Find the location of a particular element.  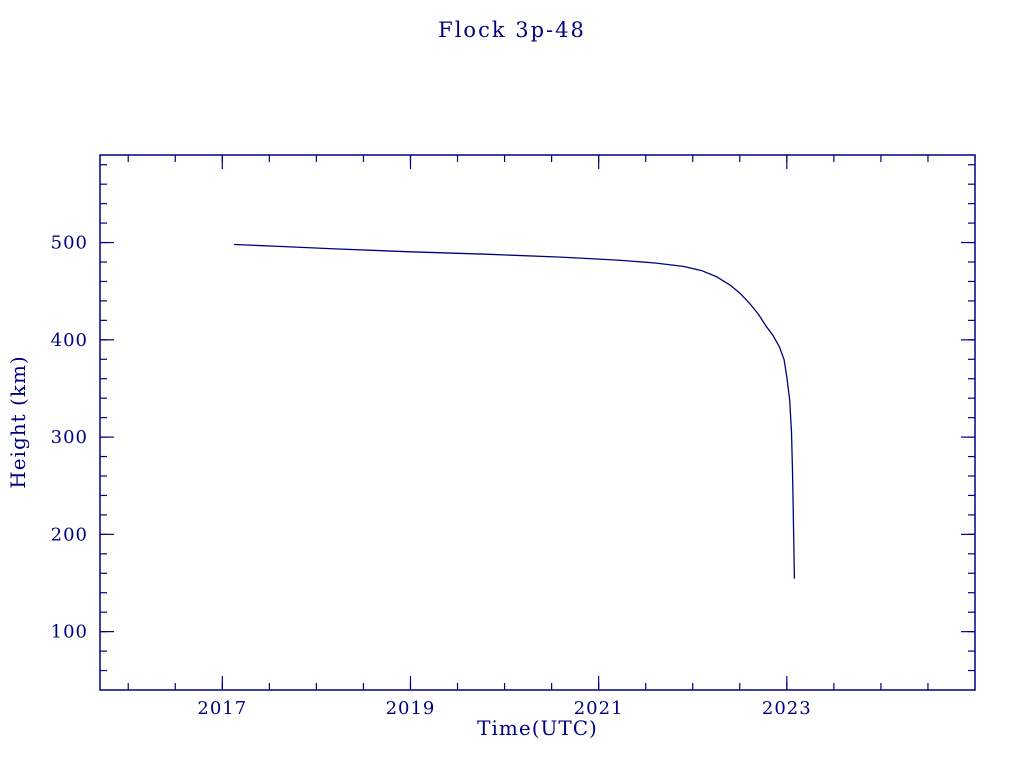

y-tick-label: 300 is located at coordinates (69, 437).